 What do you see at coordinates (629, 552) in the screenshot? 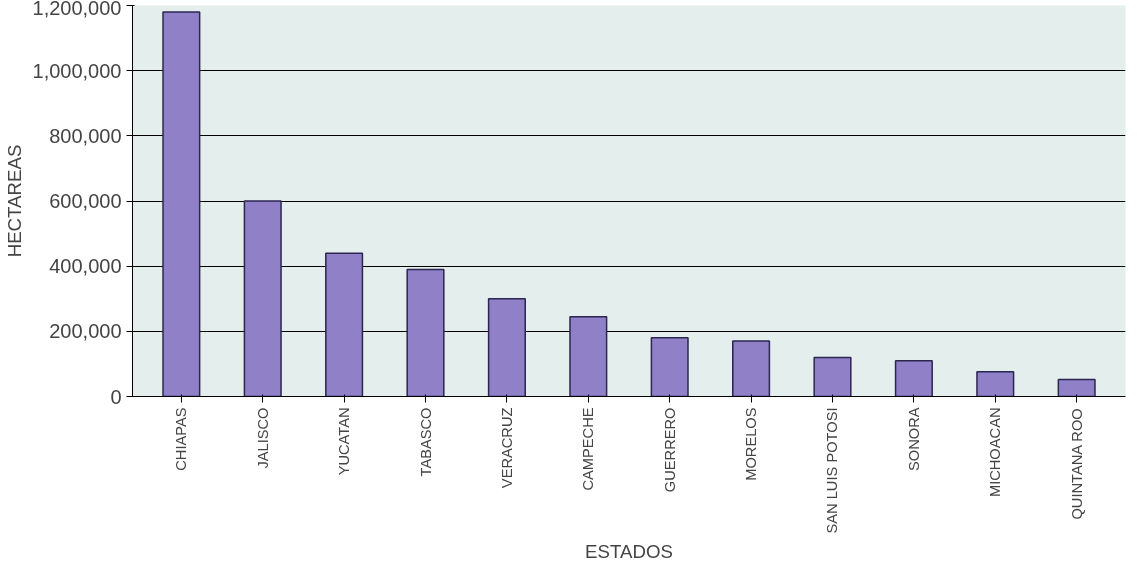
I see `x-axis-title: ESTADOS` at bounding box center [629, 552].